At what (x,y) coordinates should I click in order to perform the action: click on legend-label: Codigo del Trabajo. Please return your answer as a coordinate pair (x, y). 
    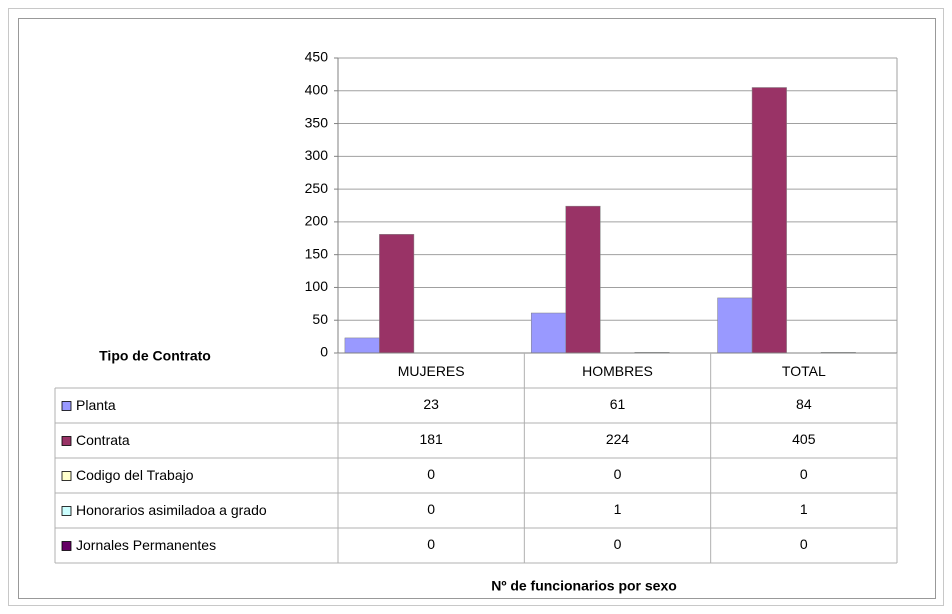
    Looking at the image, I should click on (135, 475).